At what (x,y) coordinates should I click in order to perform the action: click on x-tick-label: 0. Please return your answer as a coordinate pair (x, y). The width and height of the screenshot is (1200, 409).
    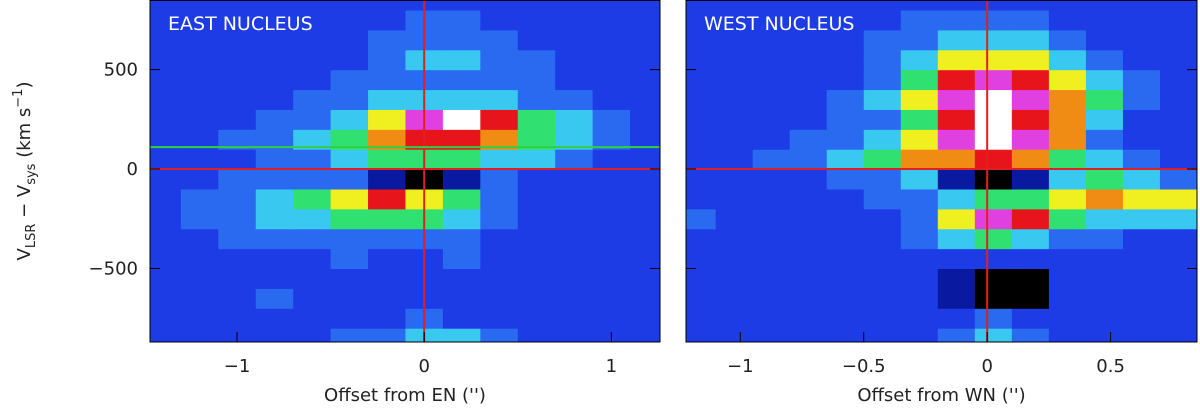
    Looking at the image, I should click on (986, 366).